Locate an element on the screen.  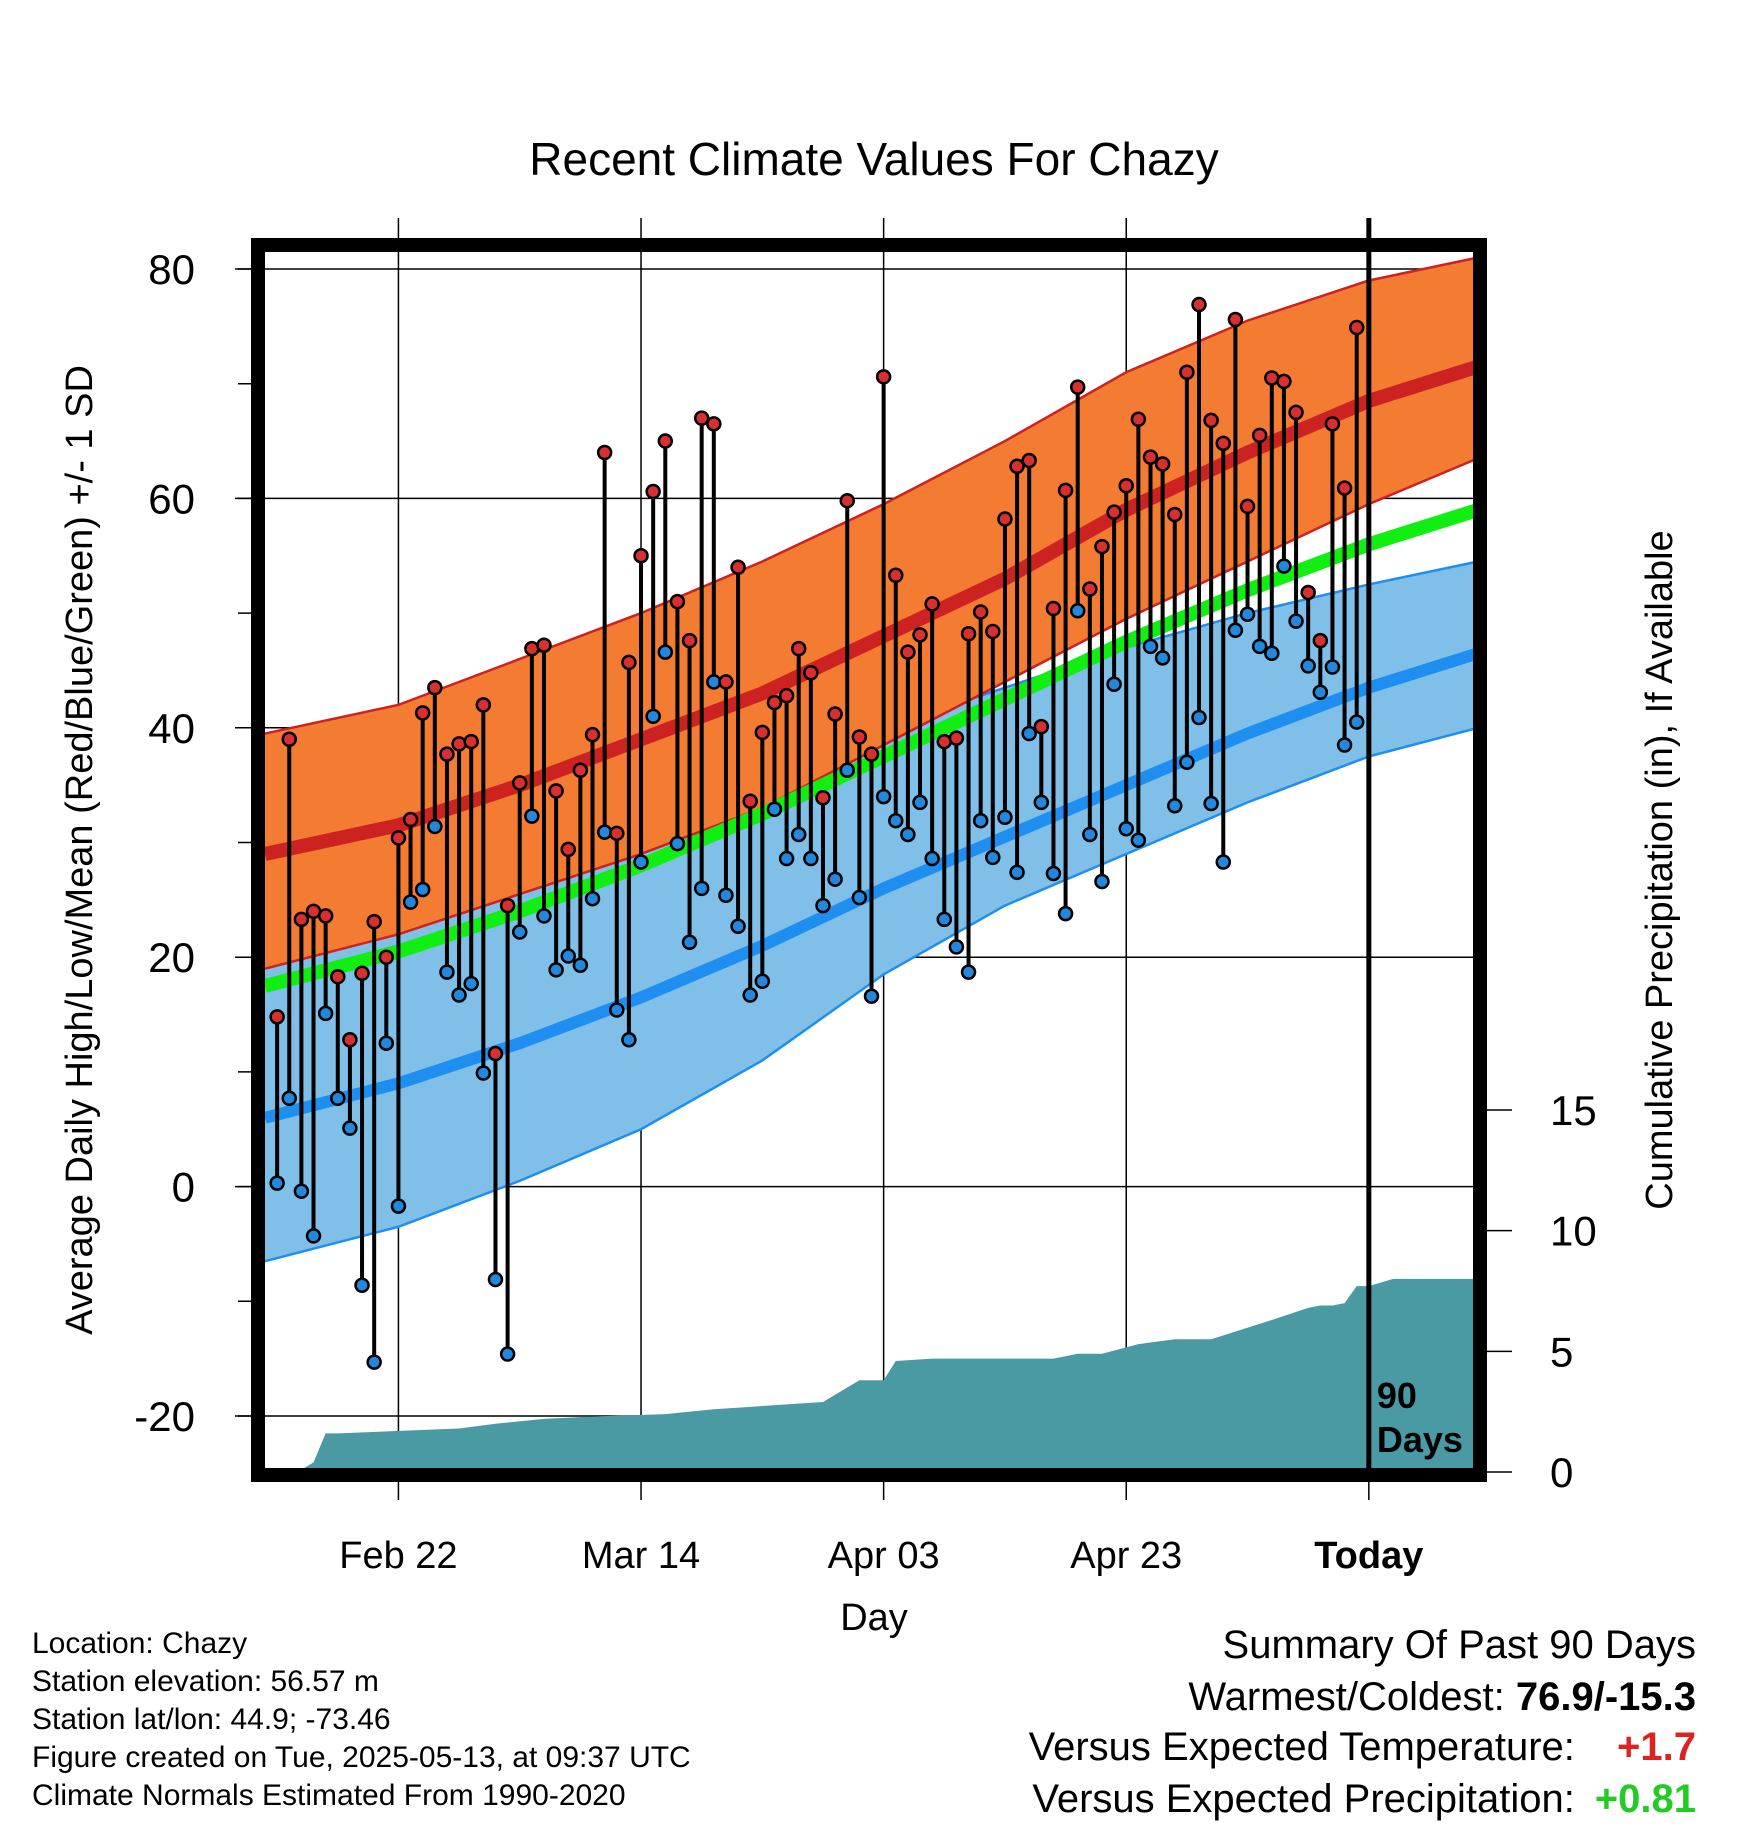
precip-area is located at coordinates (871, 1375).